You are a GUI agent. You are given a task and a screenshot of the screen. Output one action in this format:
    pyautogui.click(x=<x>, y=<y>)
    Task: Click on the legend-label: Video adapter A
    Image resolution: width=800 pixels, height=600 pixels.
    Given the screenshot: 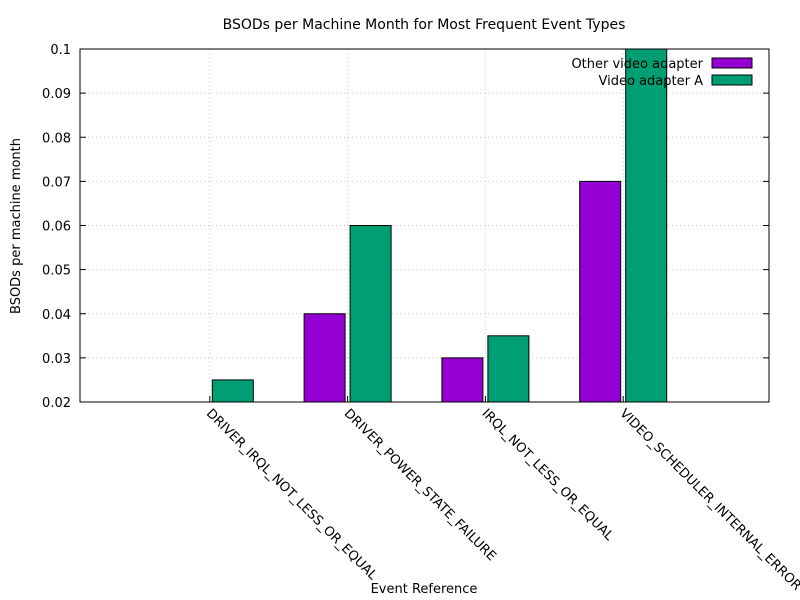 What is the action you would take?
    pyautogui.click(x=651, y=81)
    